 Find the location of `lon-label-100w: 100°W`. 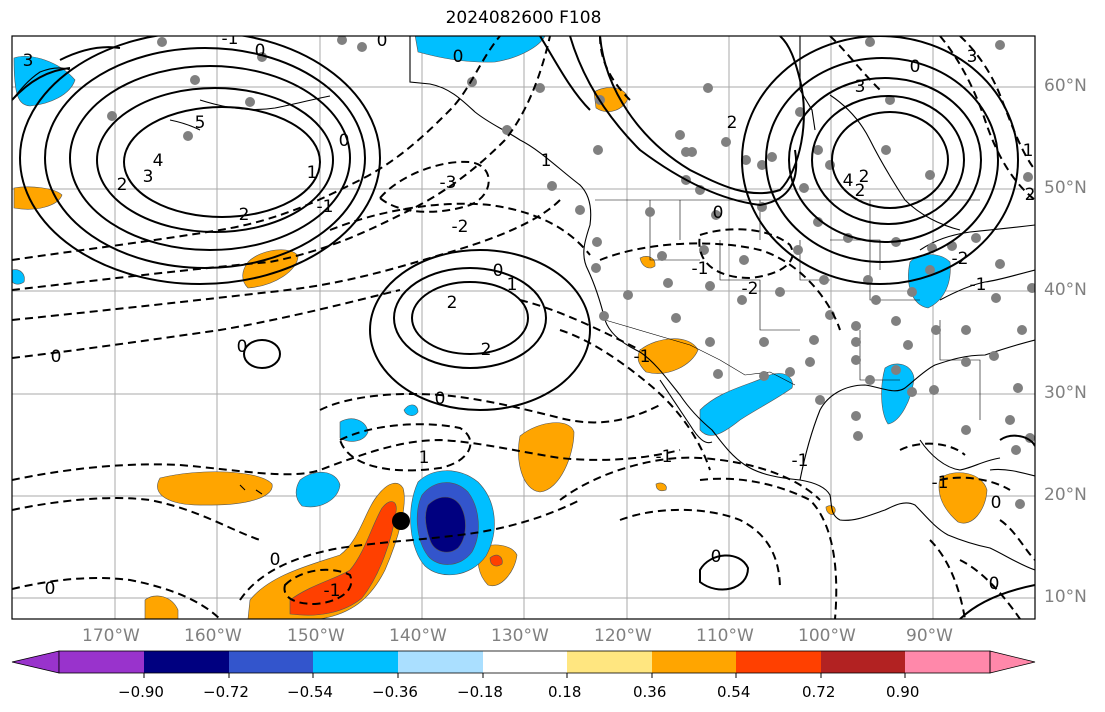

lon-label-100w: 100°W is located at coordinates (827, 636).